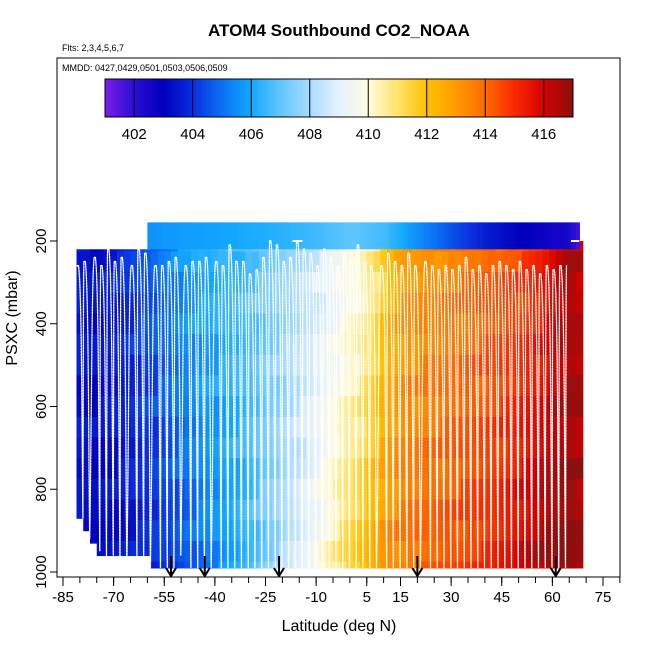  Describe the element at coordinates (336, 591) in the screenshot. I see `x-axis: -85 -70 -55 -40 -25 -10 5 15 30 45 60 75` at that location.